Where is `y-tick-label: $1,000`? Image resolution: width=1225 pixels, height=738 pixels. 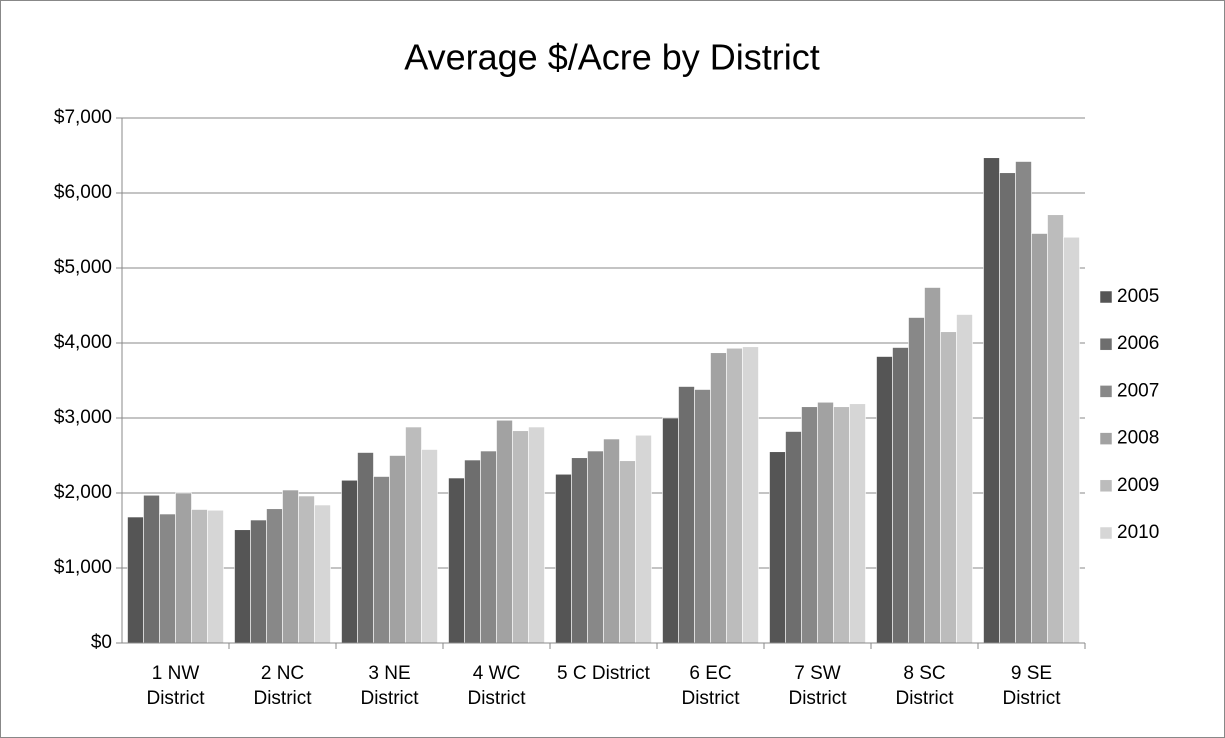
y-tick-label: $1,000 is located at coordinates (83, 567).